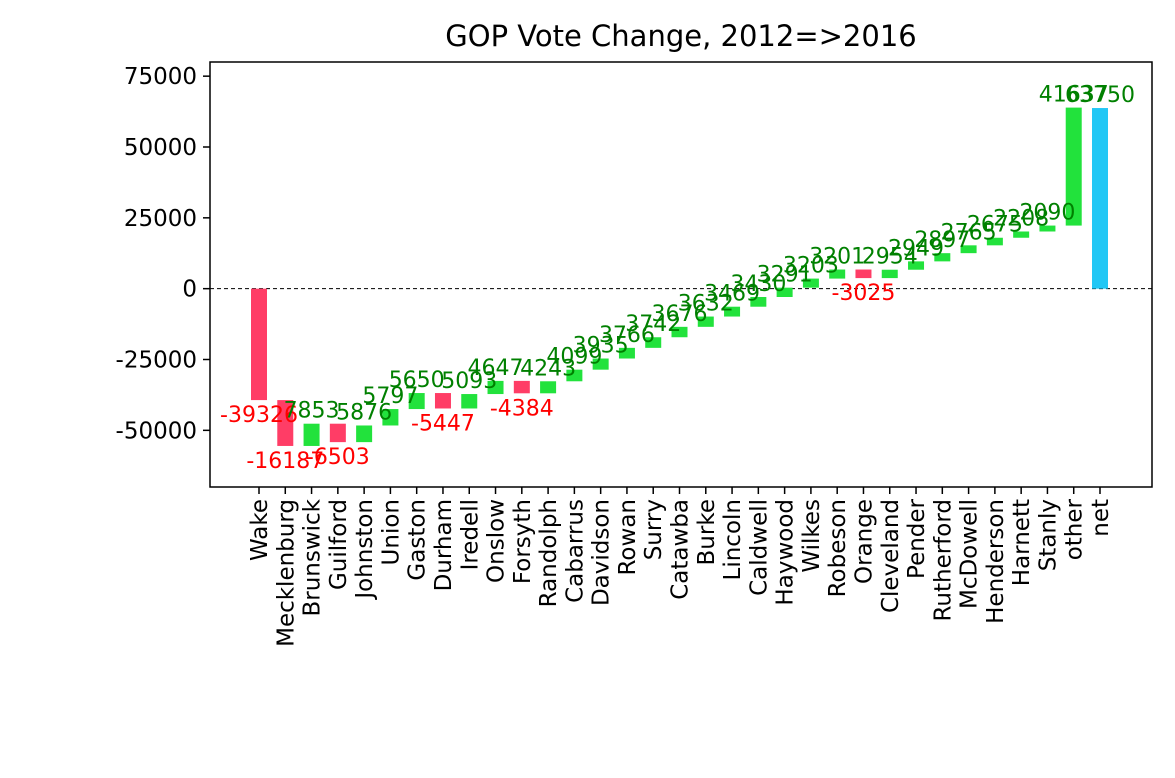  I want to click on data-label: 3935, so click(601, 346).